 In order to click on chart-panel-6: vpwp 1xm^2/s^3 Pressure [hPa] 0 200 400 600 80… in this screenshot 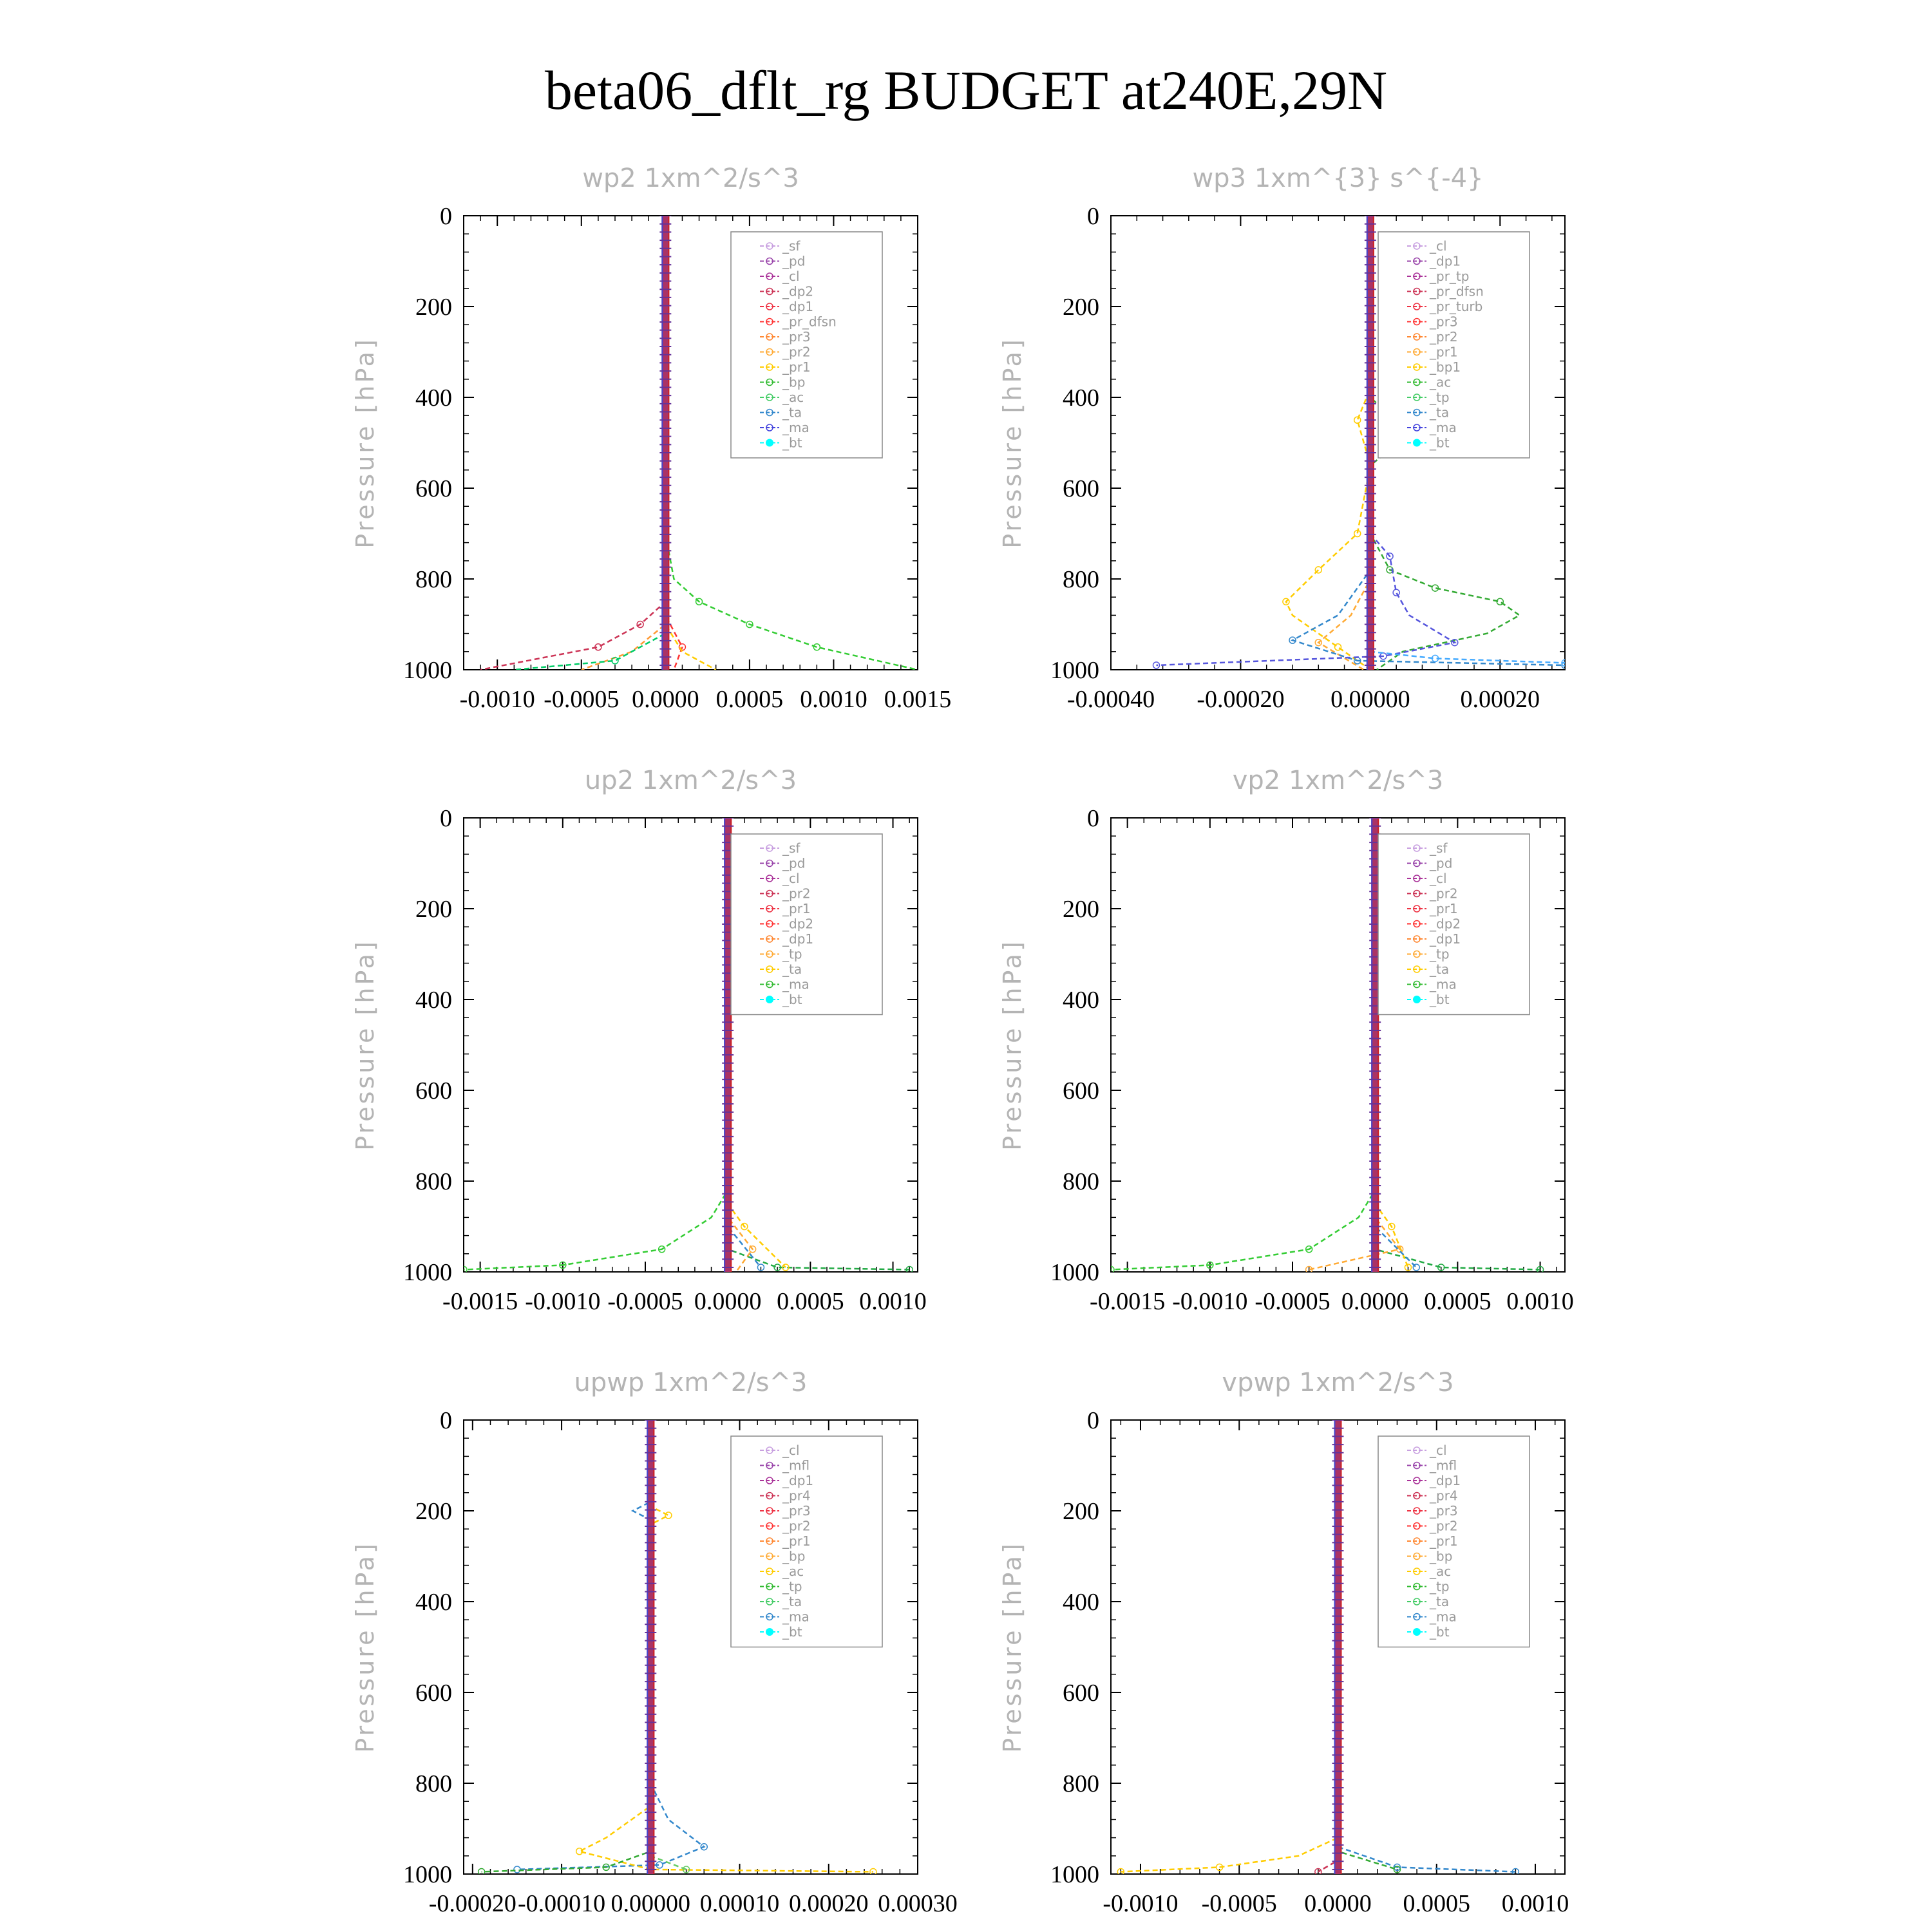, I will do `click(1284, 1642)`.